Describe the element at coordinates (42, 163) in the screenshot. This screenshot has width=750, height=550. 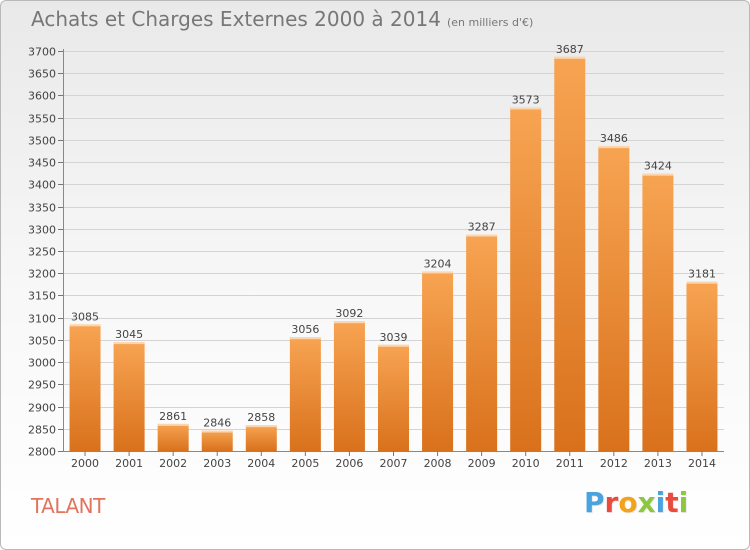
I see `y-tick-label: 3450` at that location.